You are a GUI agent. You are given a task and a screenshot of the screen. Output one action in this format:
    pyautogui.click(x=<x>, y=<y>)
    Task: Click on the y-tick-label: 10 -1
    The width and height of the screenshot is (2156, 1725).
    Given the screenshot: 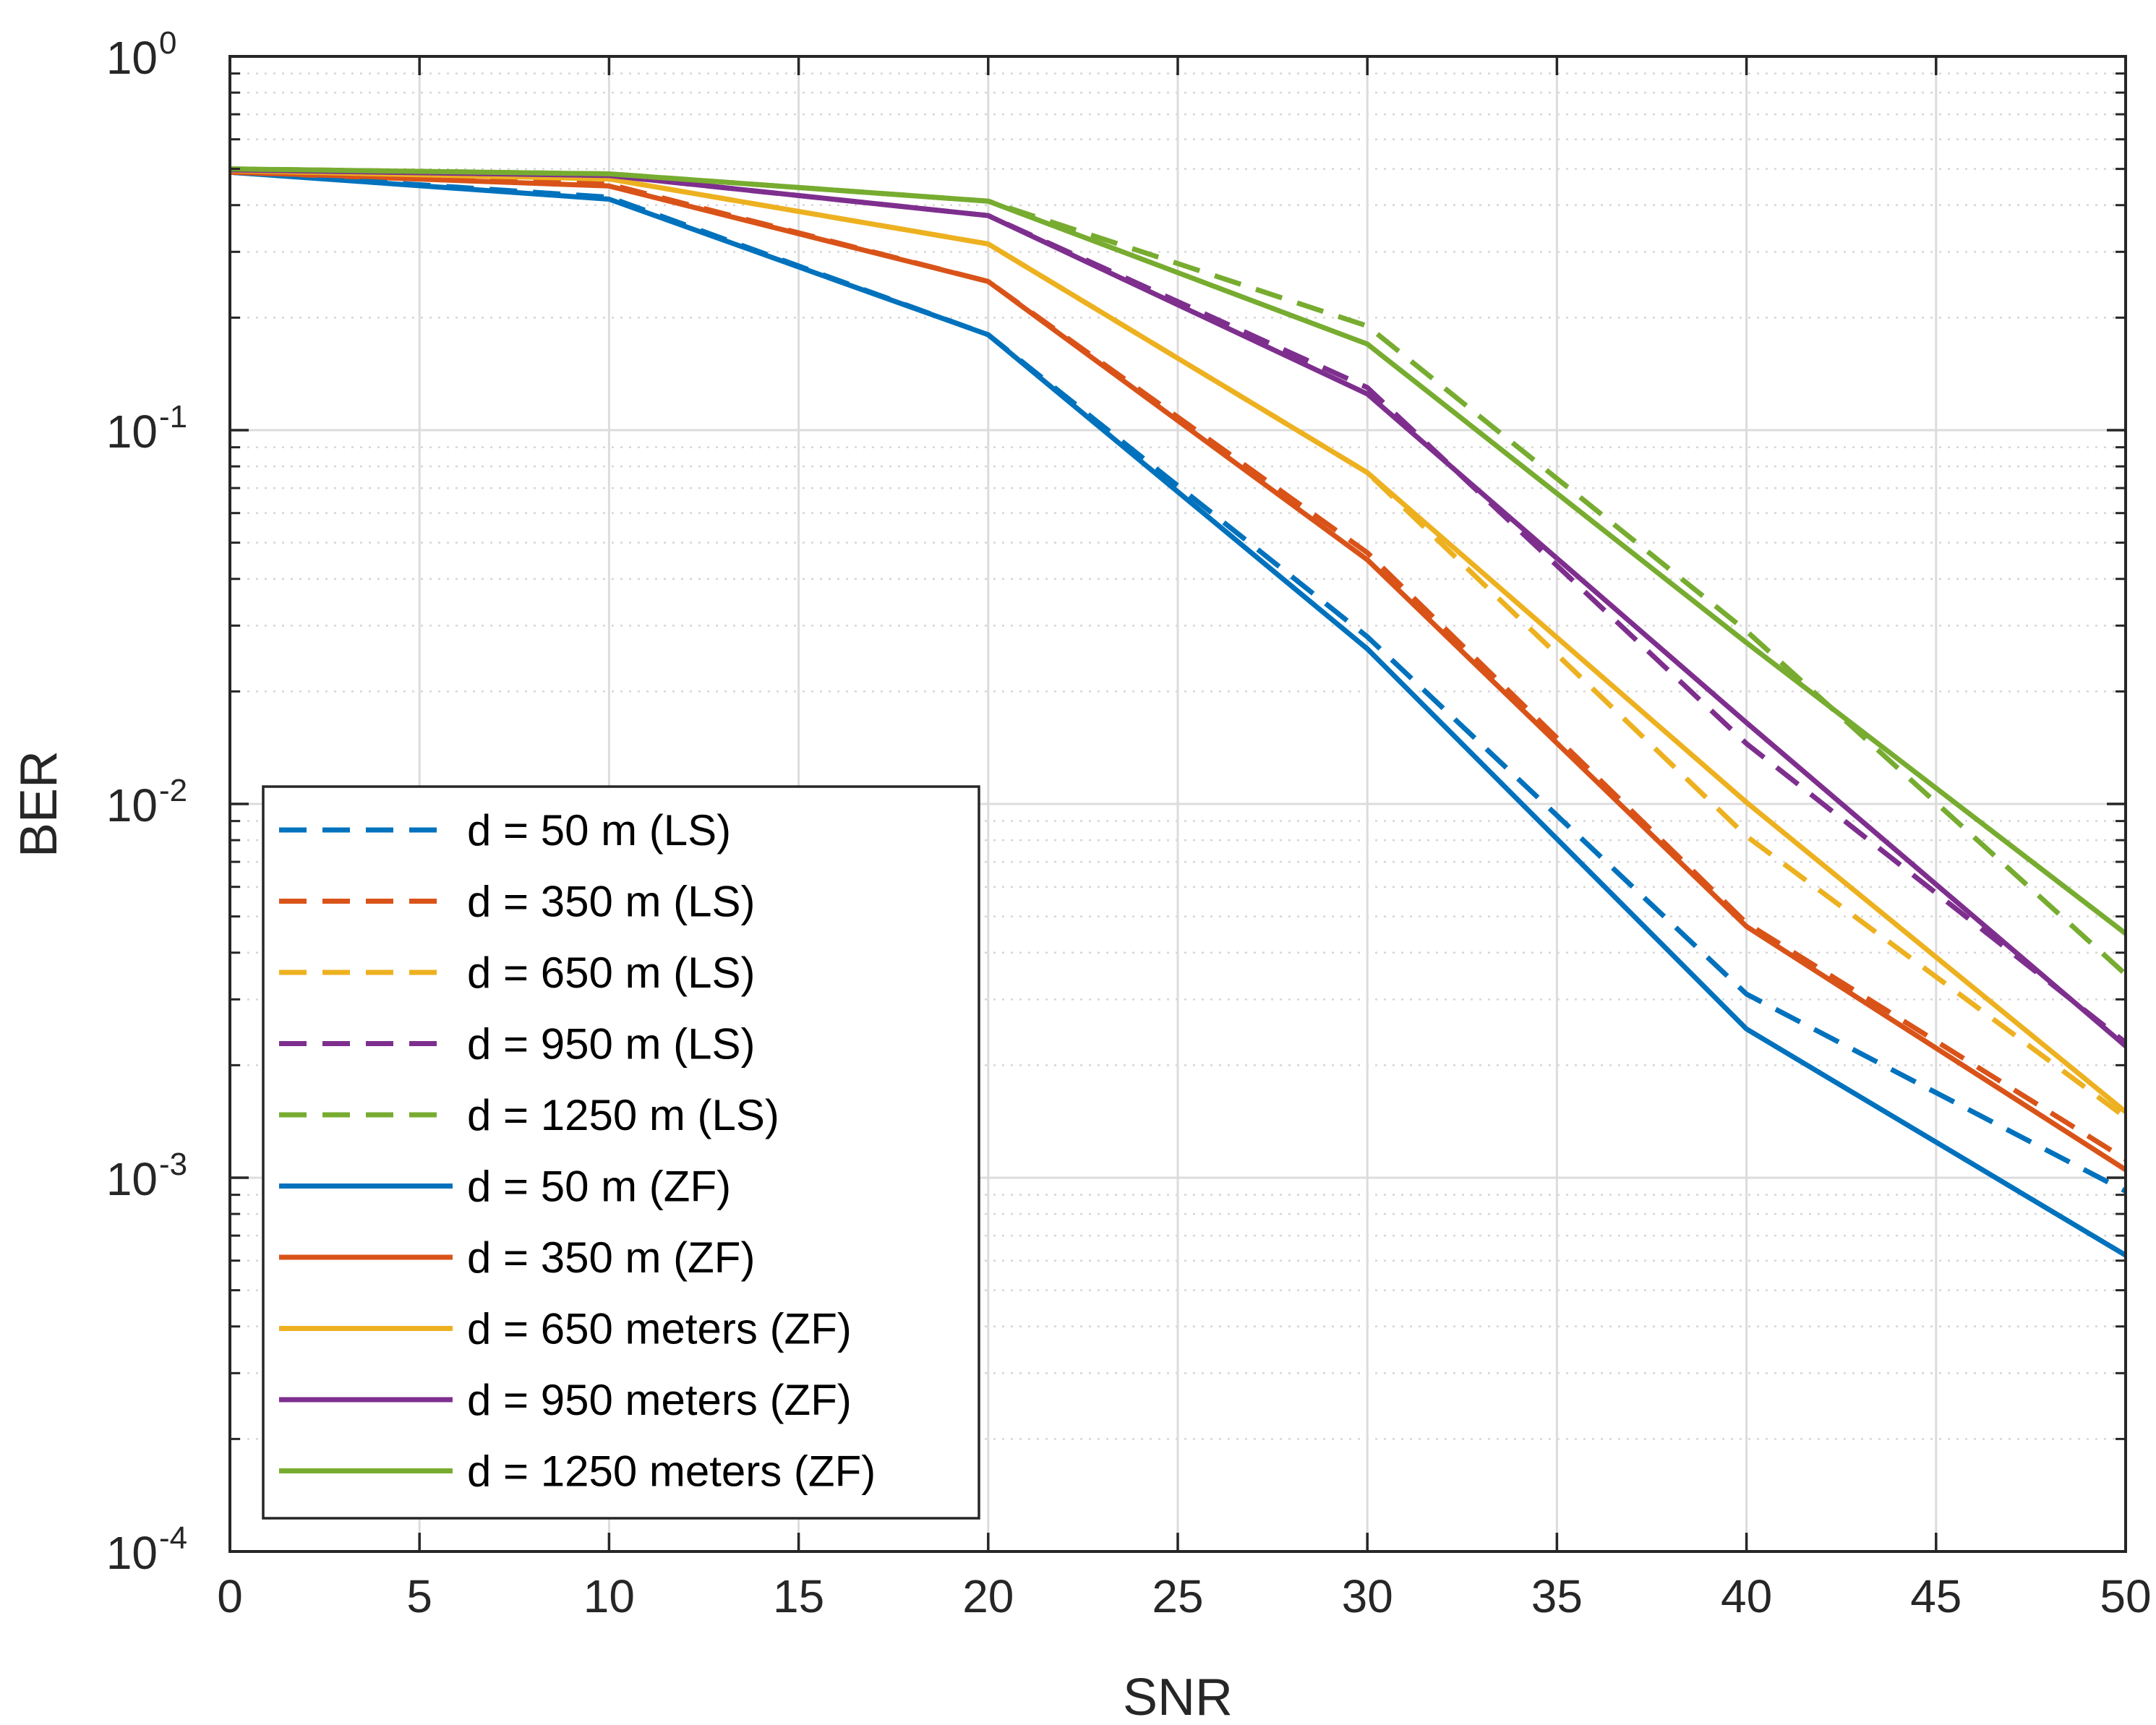 What is the action you would take?
    pyautogui.click(x=147, y=428)
    